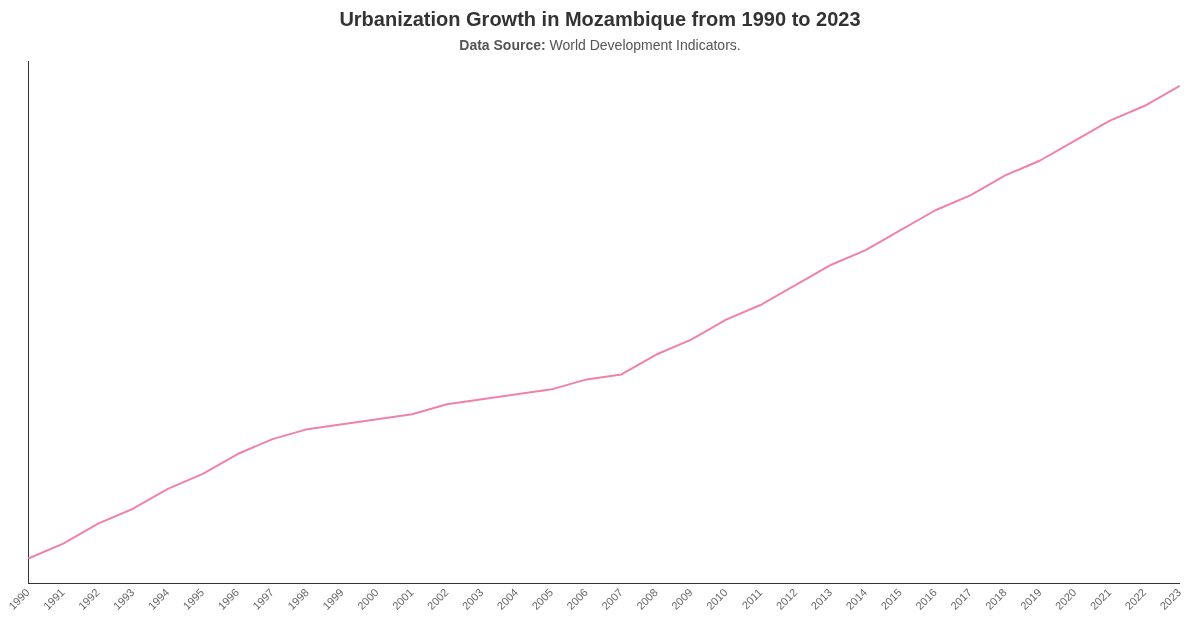 This screenshot has width=1200, height=628. I want to click on chart-subtitle: Data Source: World Development Indicators., so click(600, 45).